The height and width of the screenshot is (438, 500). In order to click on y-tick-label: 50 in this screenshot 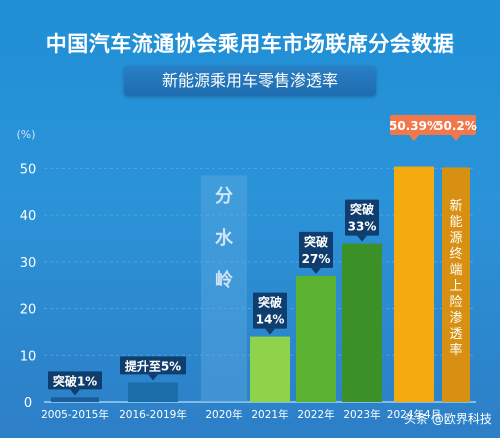, I will do `click(28, 169)`.